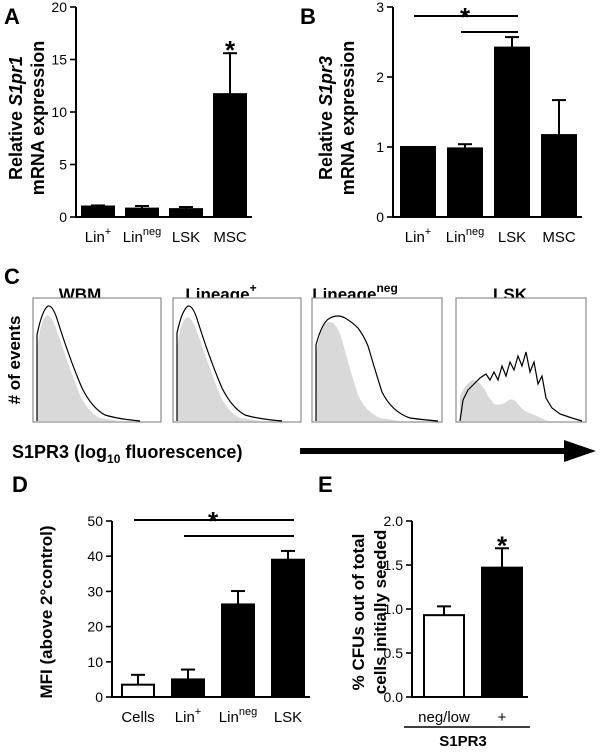 This screenshot has height=752, width=601. What do you see at coordinates (358, 612) in the screenshot?
I see `chart-e-ylabel-line1: % CFUs out of total` at bounding box center [358, 612].